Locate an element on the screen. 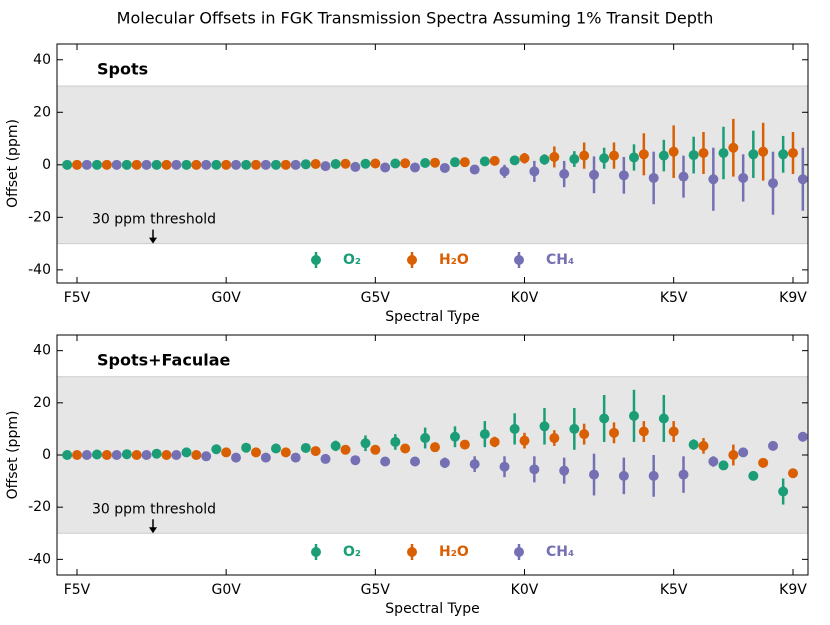 This screenshot has height=625, width=830. y-tick-label: 20 is located at coordinates (42, 112).